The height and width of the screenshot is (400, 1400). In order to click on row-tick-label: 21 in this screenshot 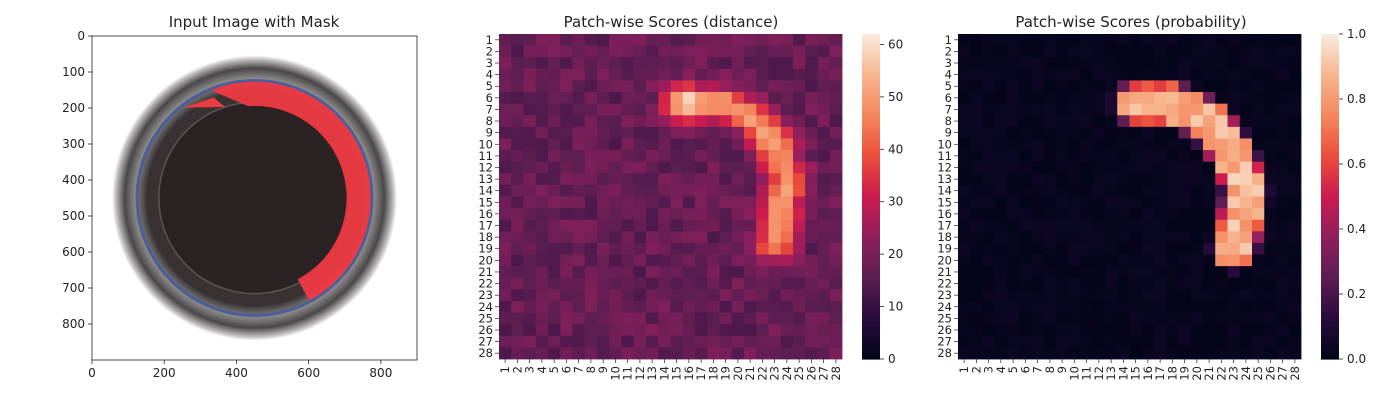, I will do `click(485, 272)`.